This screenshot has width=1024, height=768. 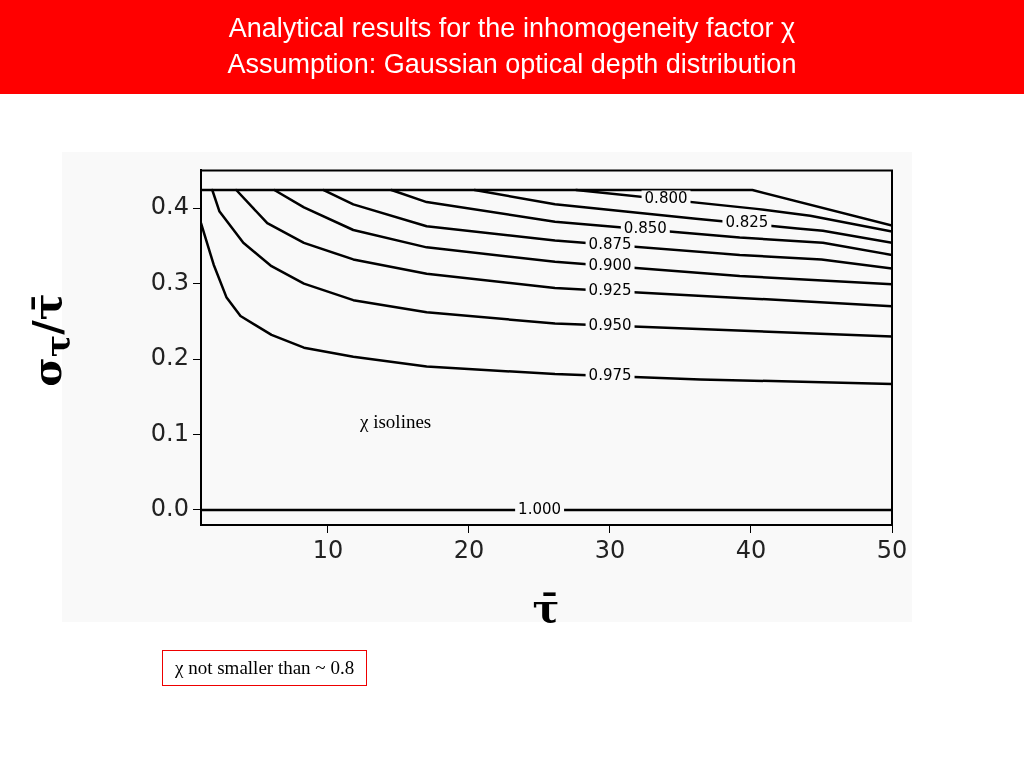 I want to click on y-tick-label: 0.3, so click(x=169, y=281).